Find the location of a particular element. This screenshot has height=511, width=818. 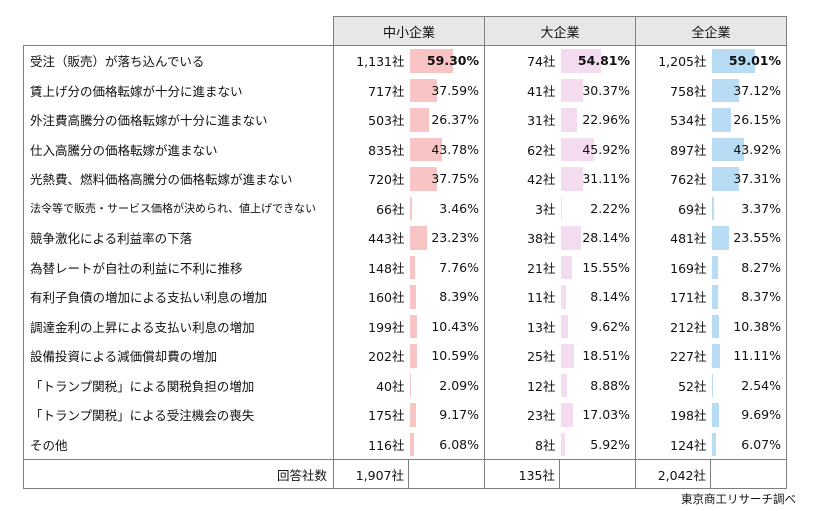

total-all: 2,042社 is located at coordinates (673, 474).